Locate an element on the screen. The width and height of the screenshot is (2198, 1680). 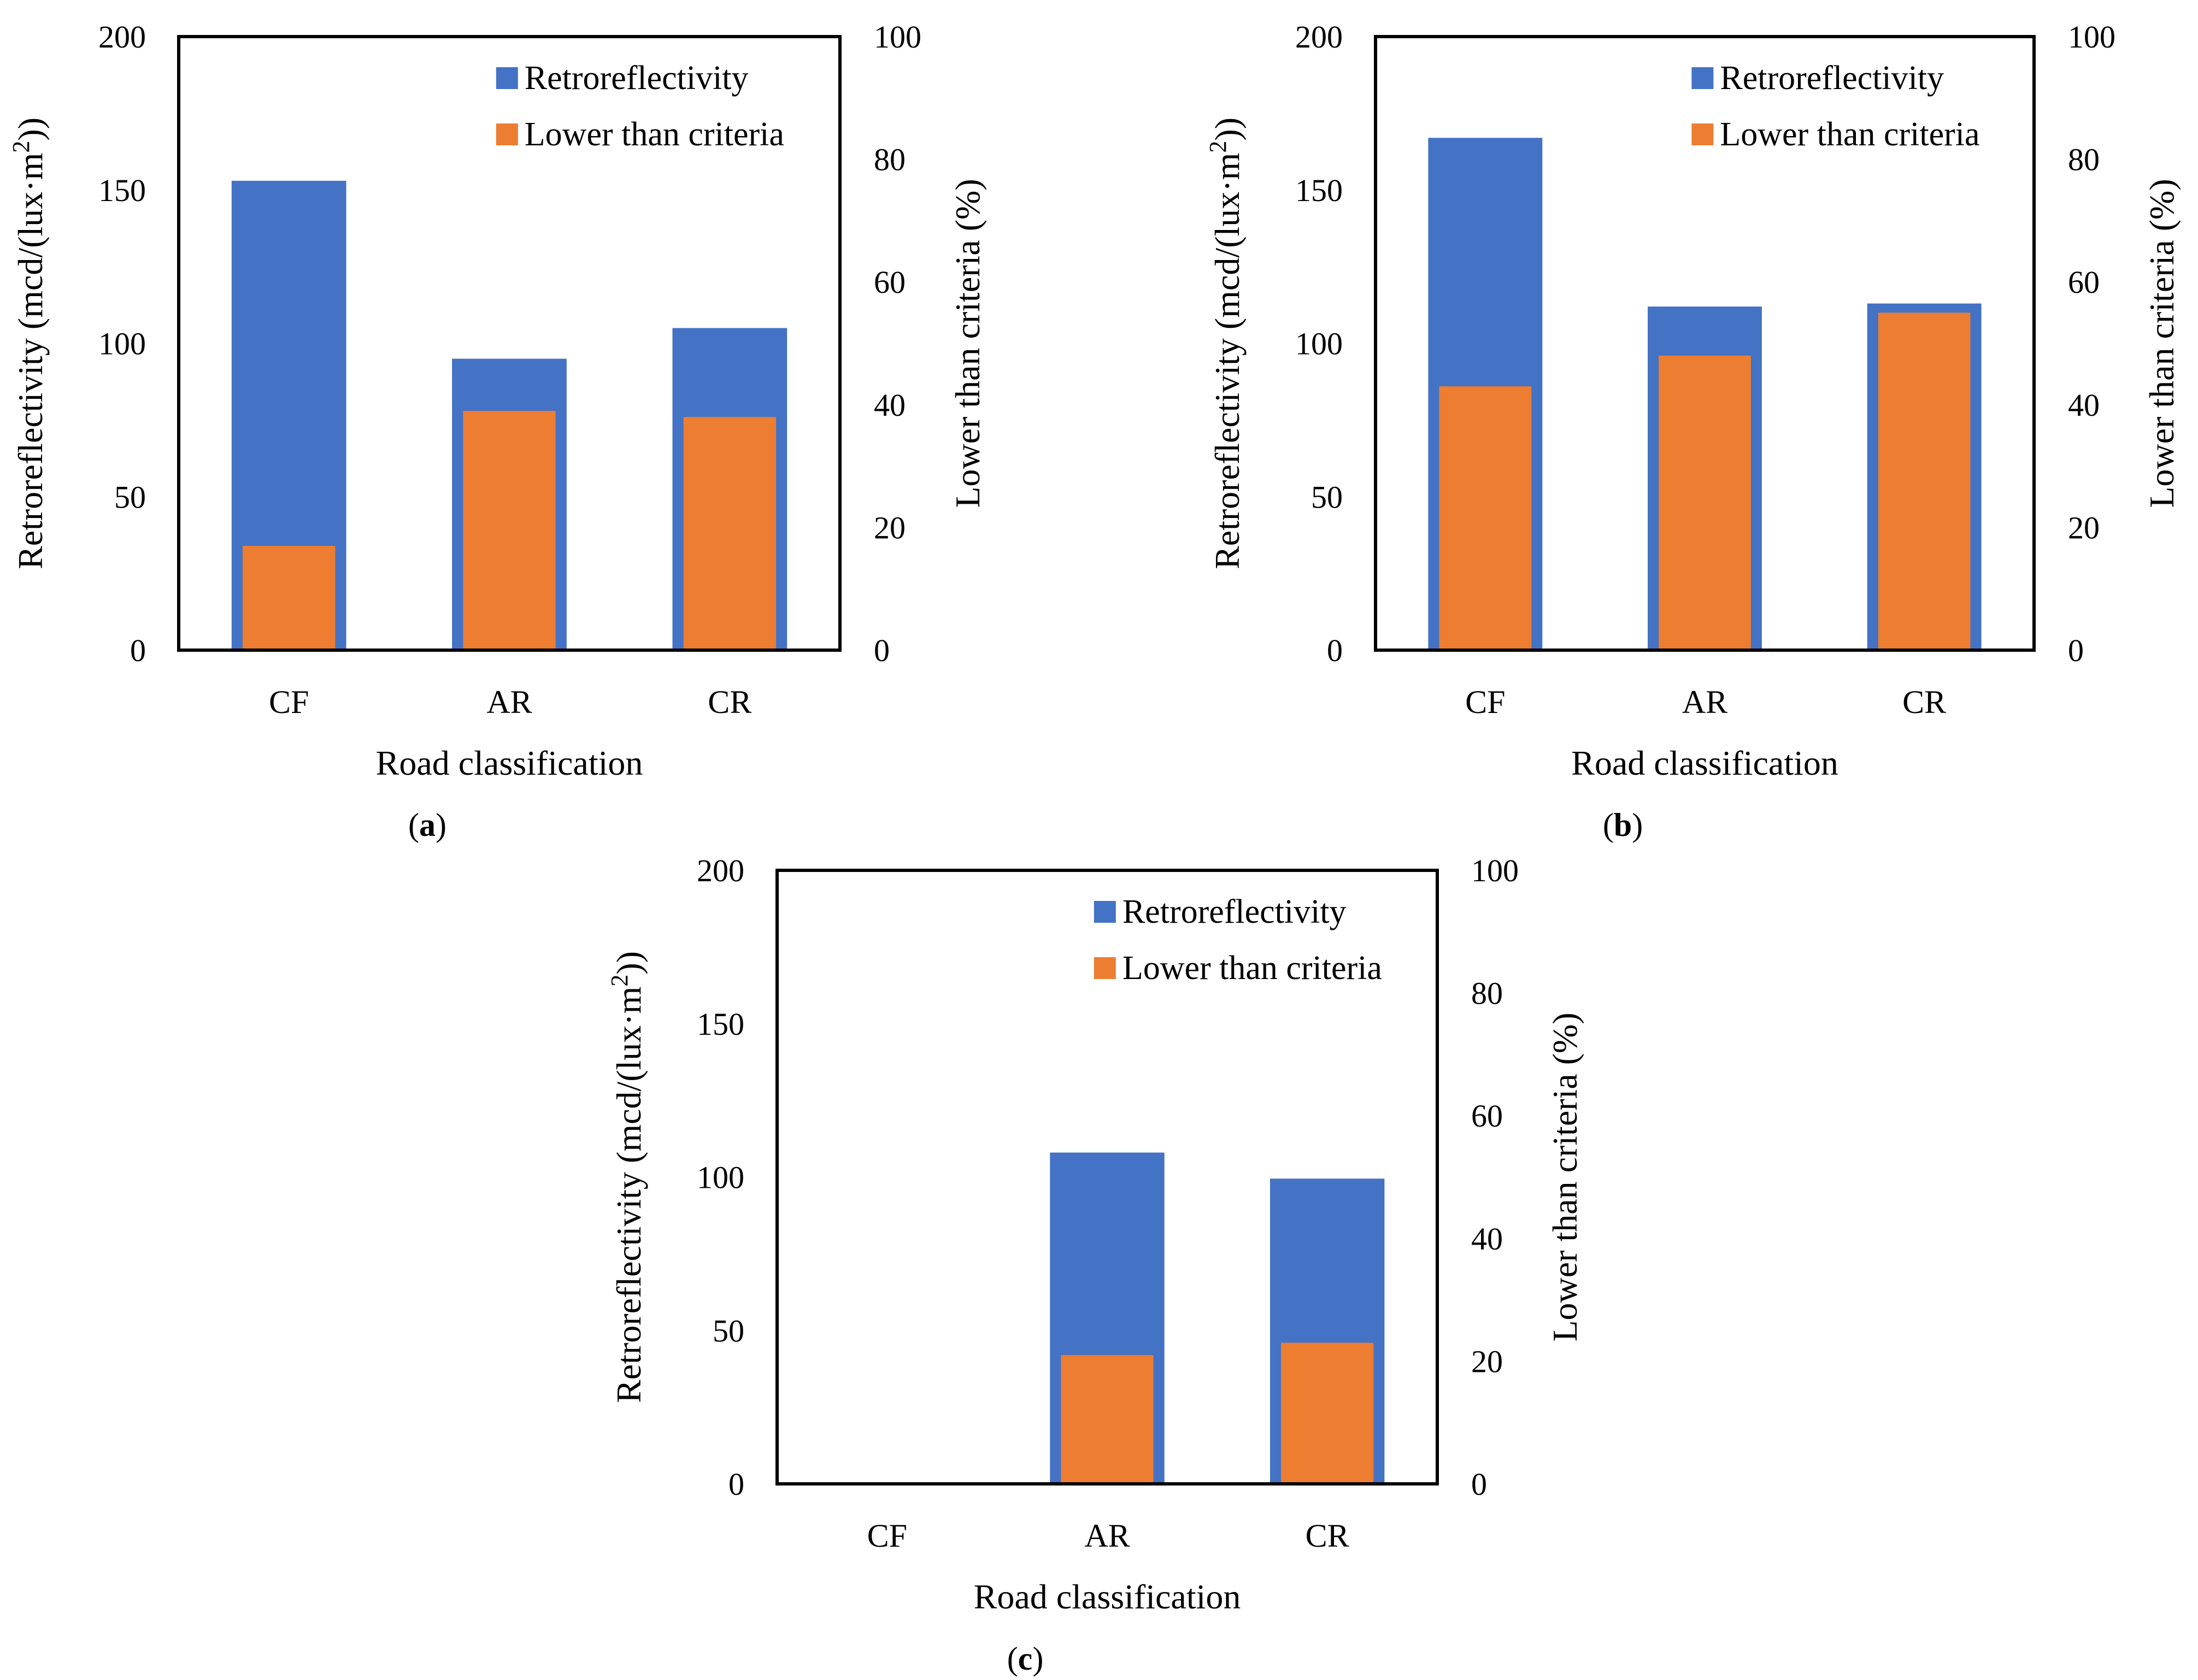
panel-label: (c) is located at coordinates (1025, 1659).